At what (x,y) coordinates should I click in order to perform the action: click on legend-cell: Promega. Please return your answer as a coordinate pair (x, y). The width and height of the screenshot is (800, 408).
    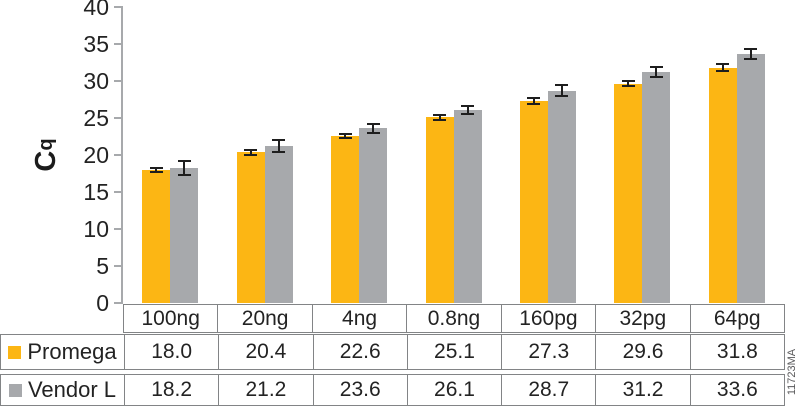
    Looking at the image, I should click on (62, 352).